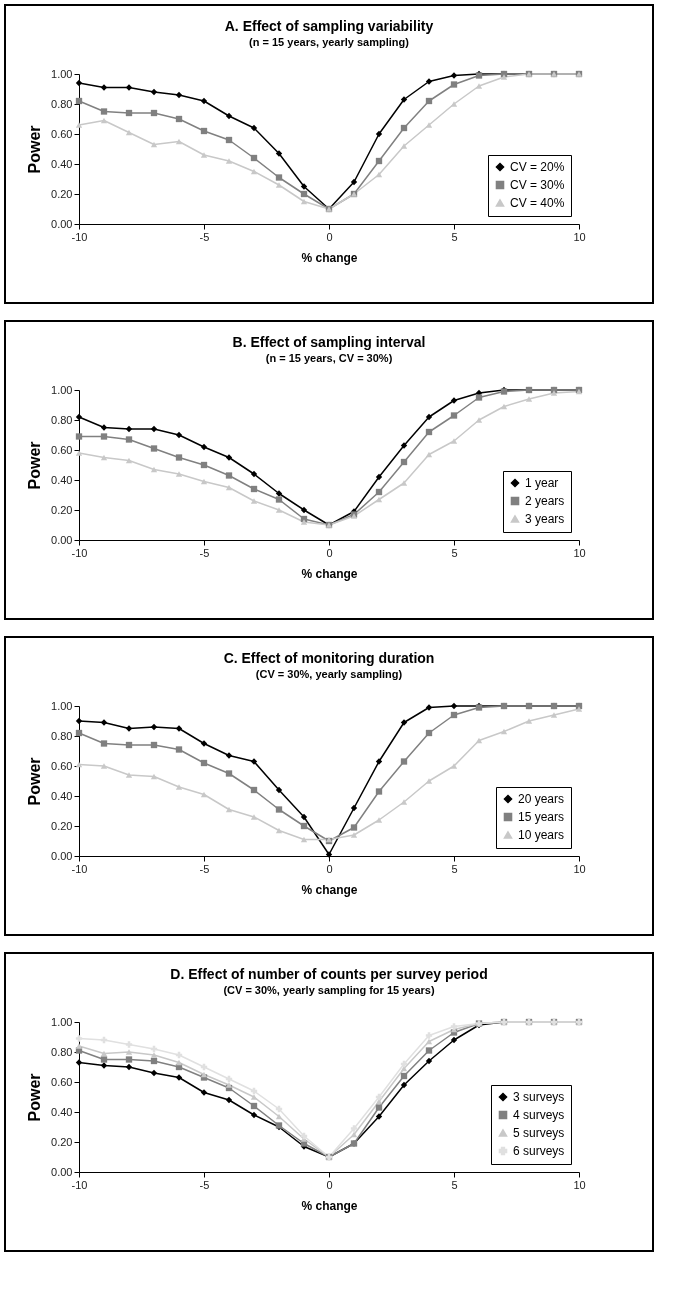  I want to click on legend-label: CV = 30%, so click(537, 185).